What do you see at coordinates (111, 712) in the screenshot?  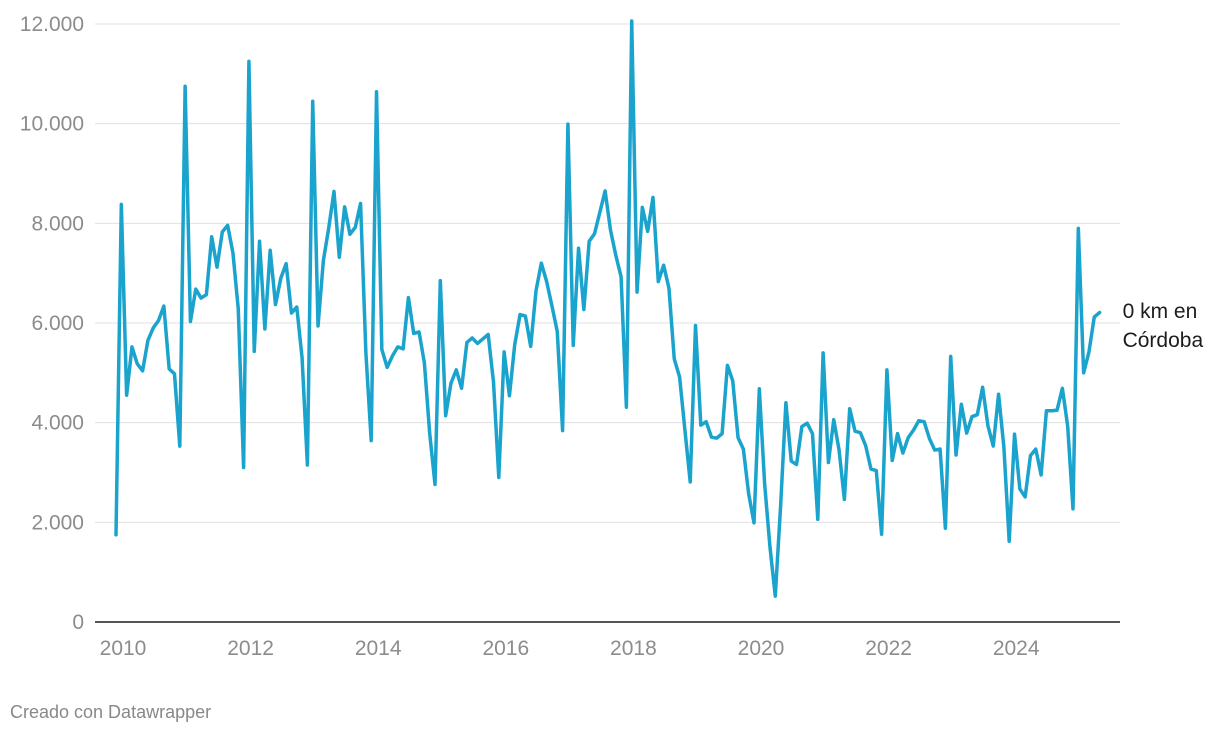 I see `credit-text: Creado con Datawrapper` at bounding box center [111, 712].